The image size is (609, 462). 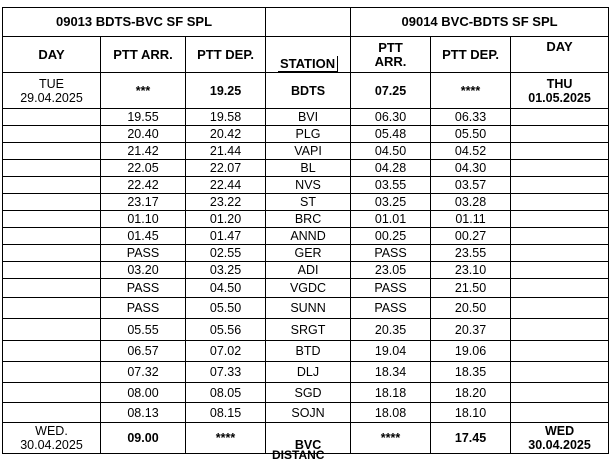 I want to click on station-cell: DLJ, so click(x=308, y=372).